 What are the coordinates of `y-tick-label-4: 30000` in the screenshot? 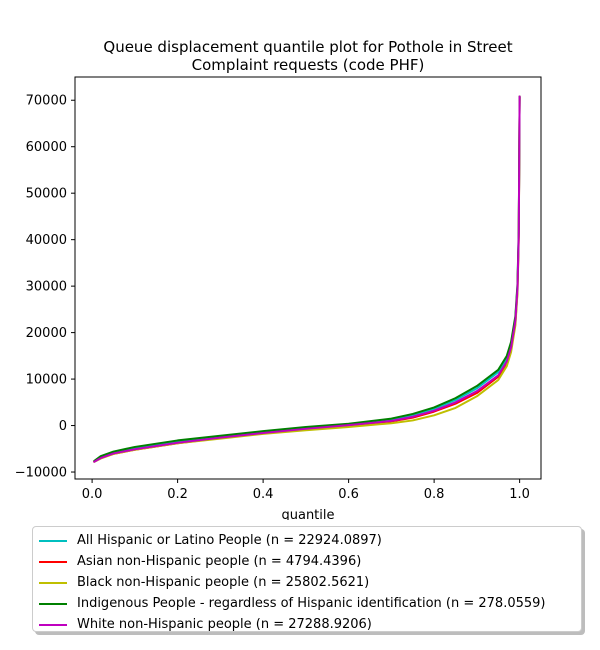 It's located at (46, 287).